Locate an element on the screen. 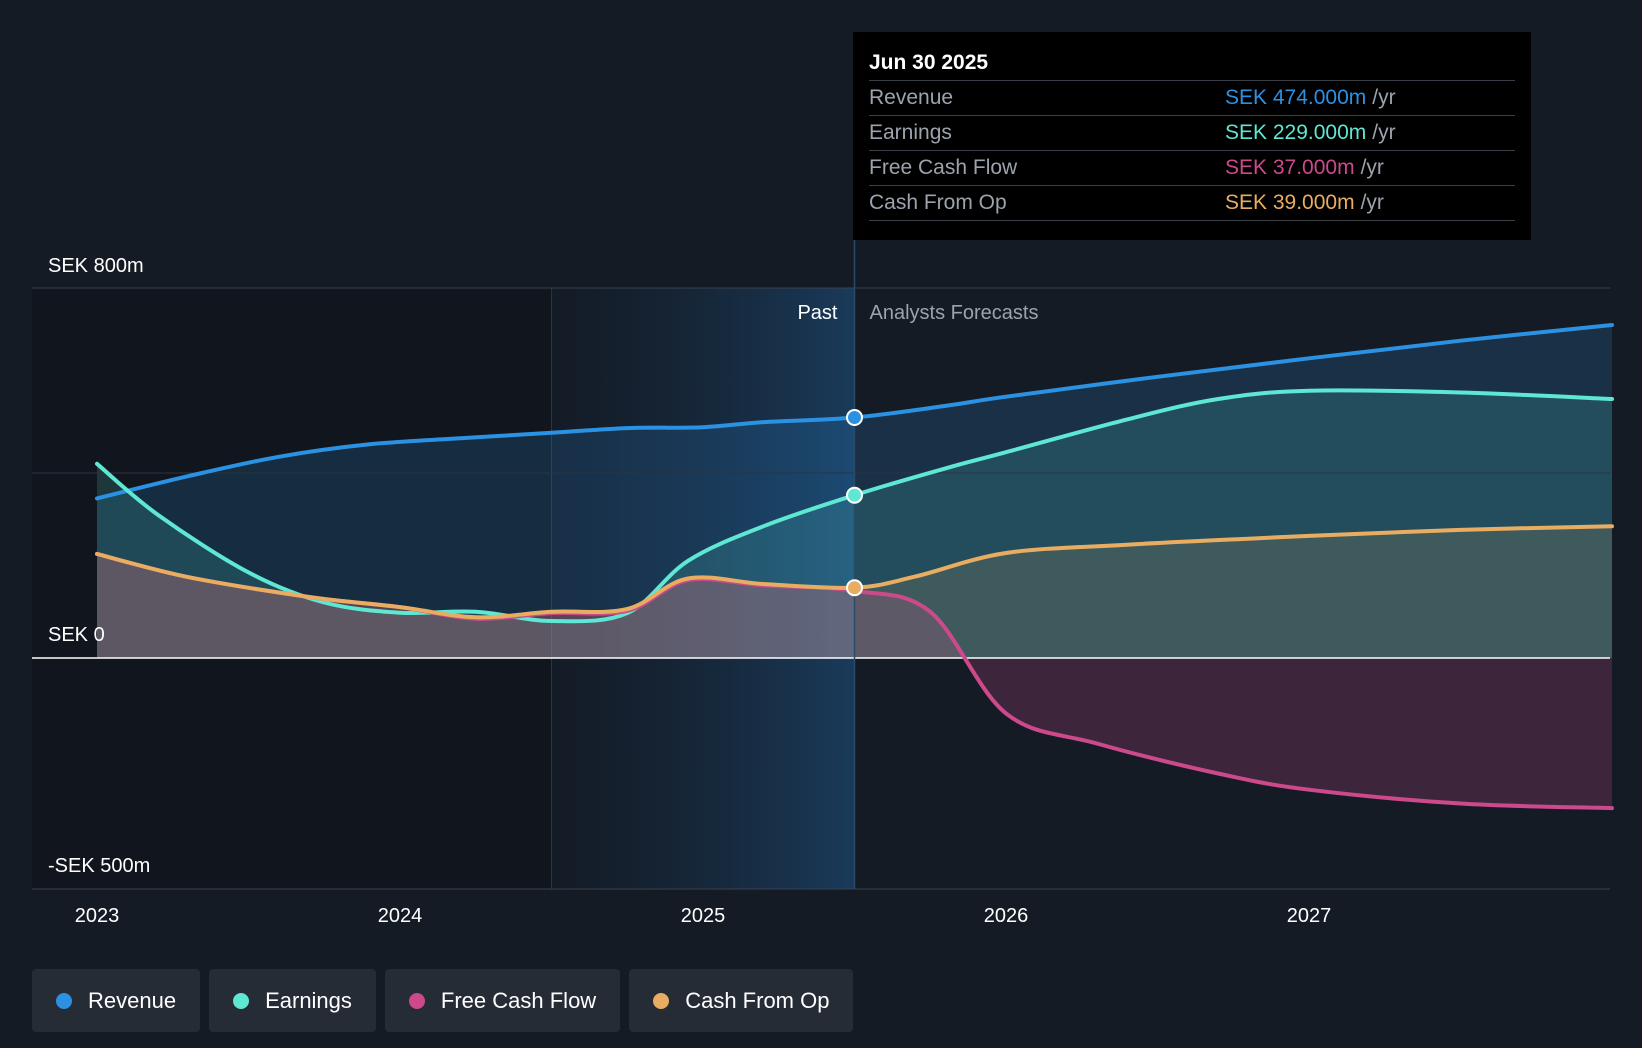  tooltip-row-earnings: Earnings SEK 229.000m /yr is located at coordinates (1192, 133).